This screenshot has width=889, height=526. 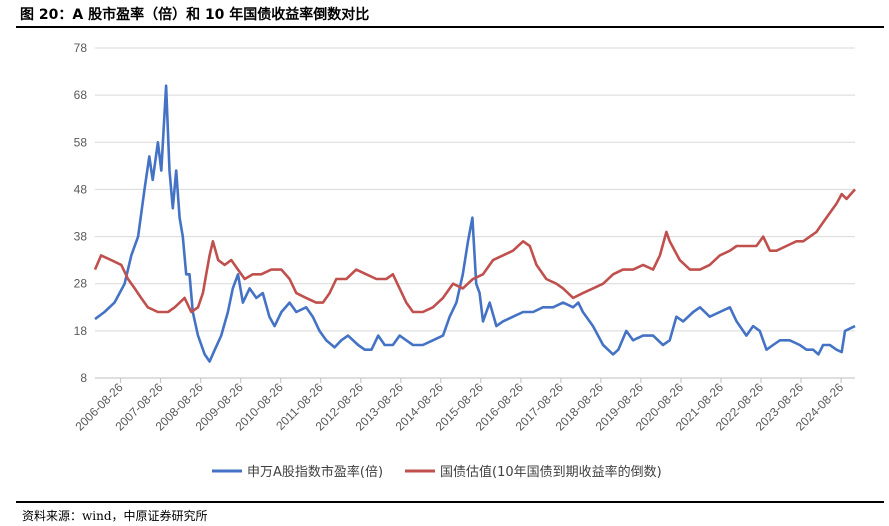 I want to click on y-tick-label: 18, so click(x=81, y=331).